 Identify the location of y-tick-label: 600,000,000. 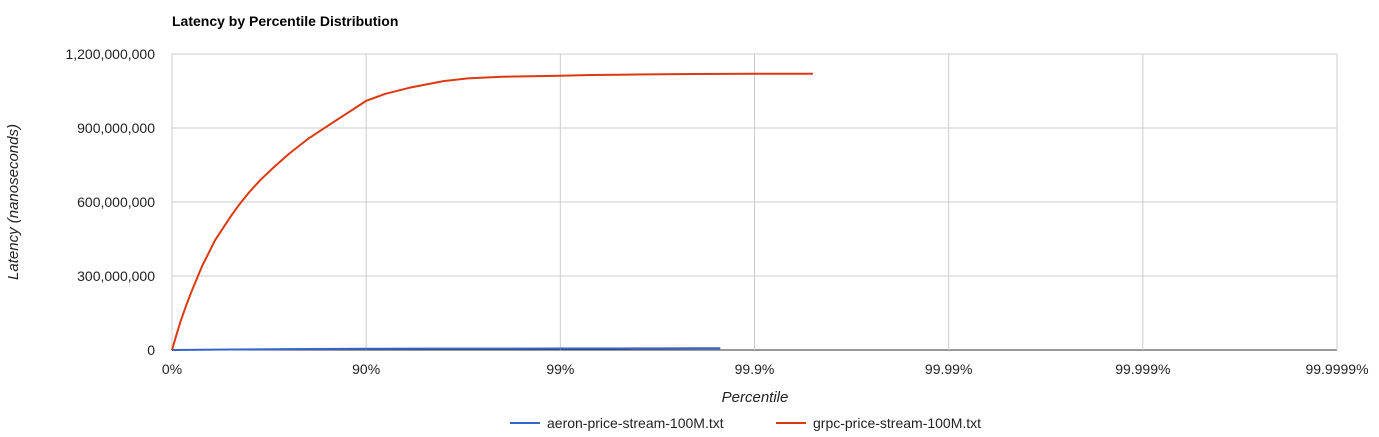
(116, 202).